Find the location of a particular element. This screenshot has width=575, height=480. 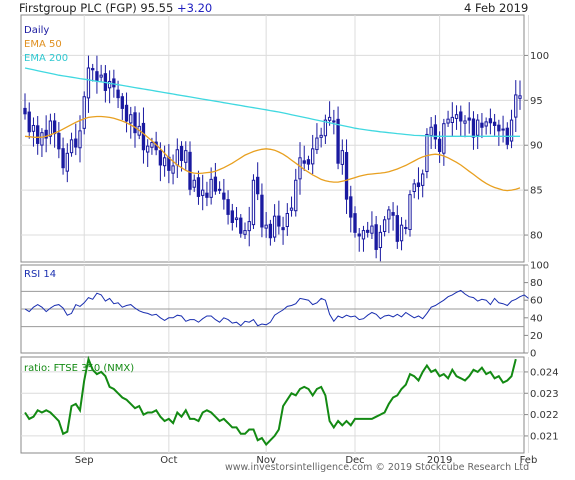

price-y-tick-label: 90 is located at coordinates (536, 146).